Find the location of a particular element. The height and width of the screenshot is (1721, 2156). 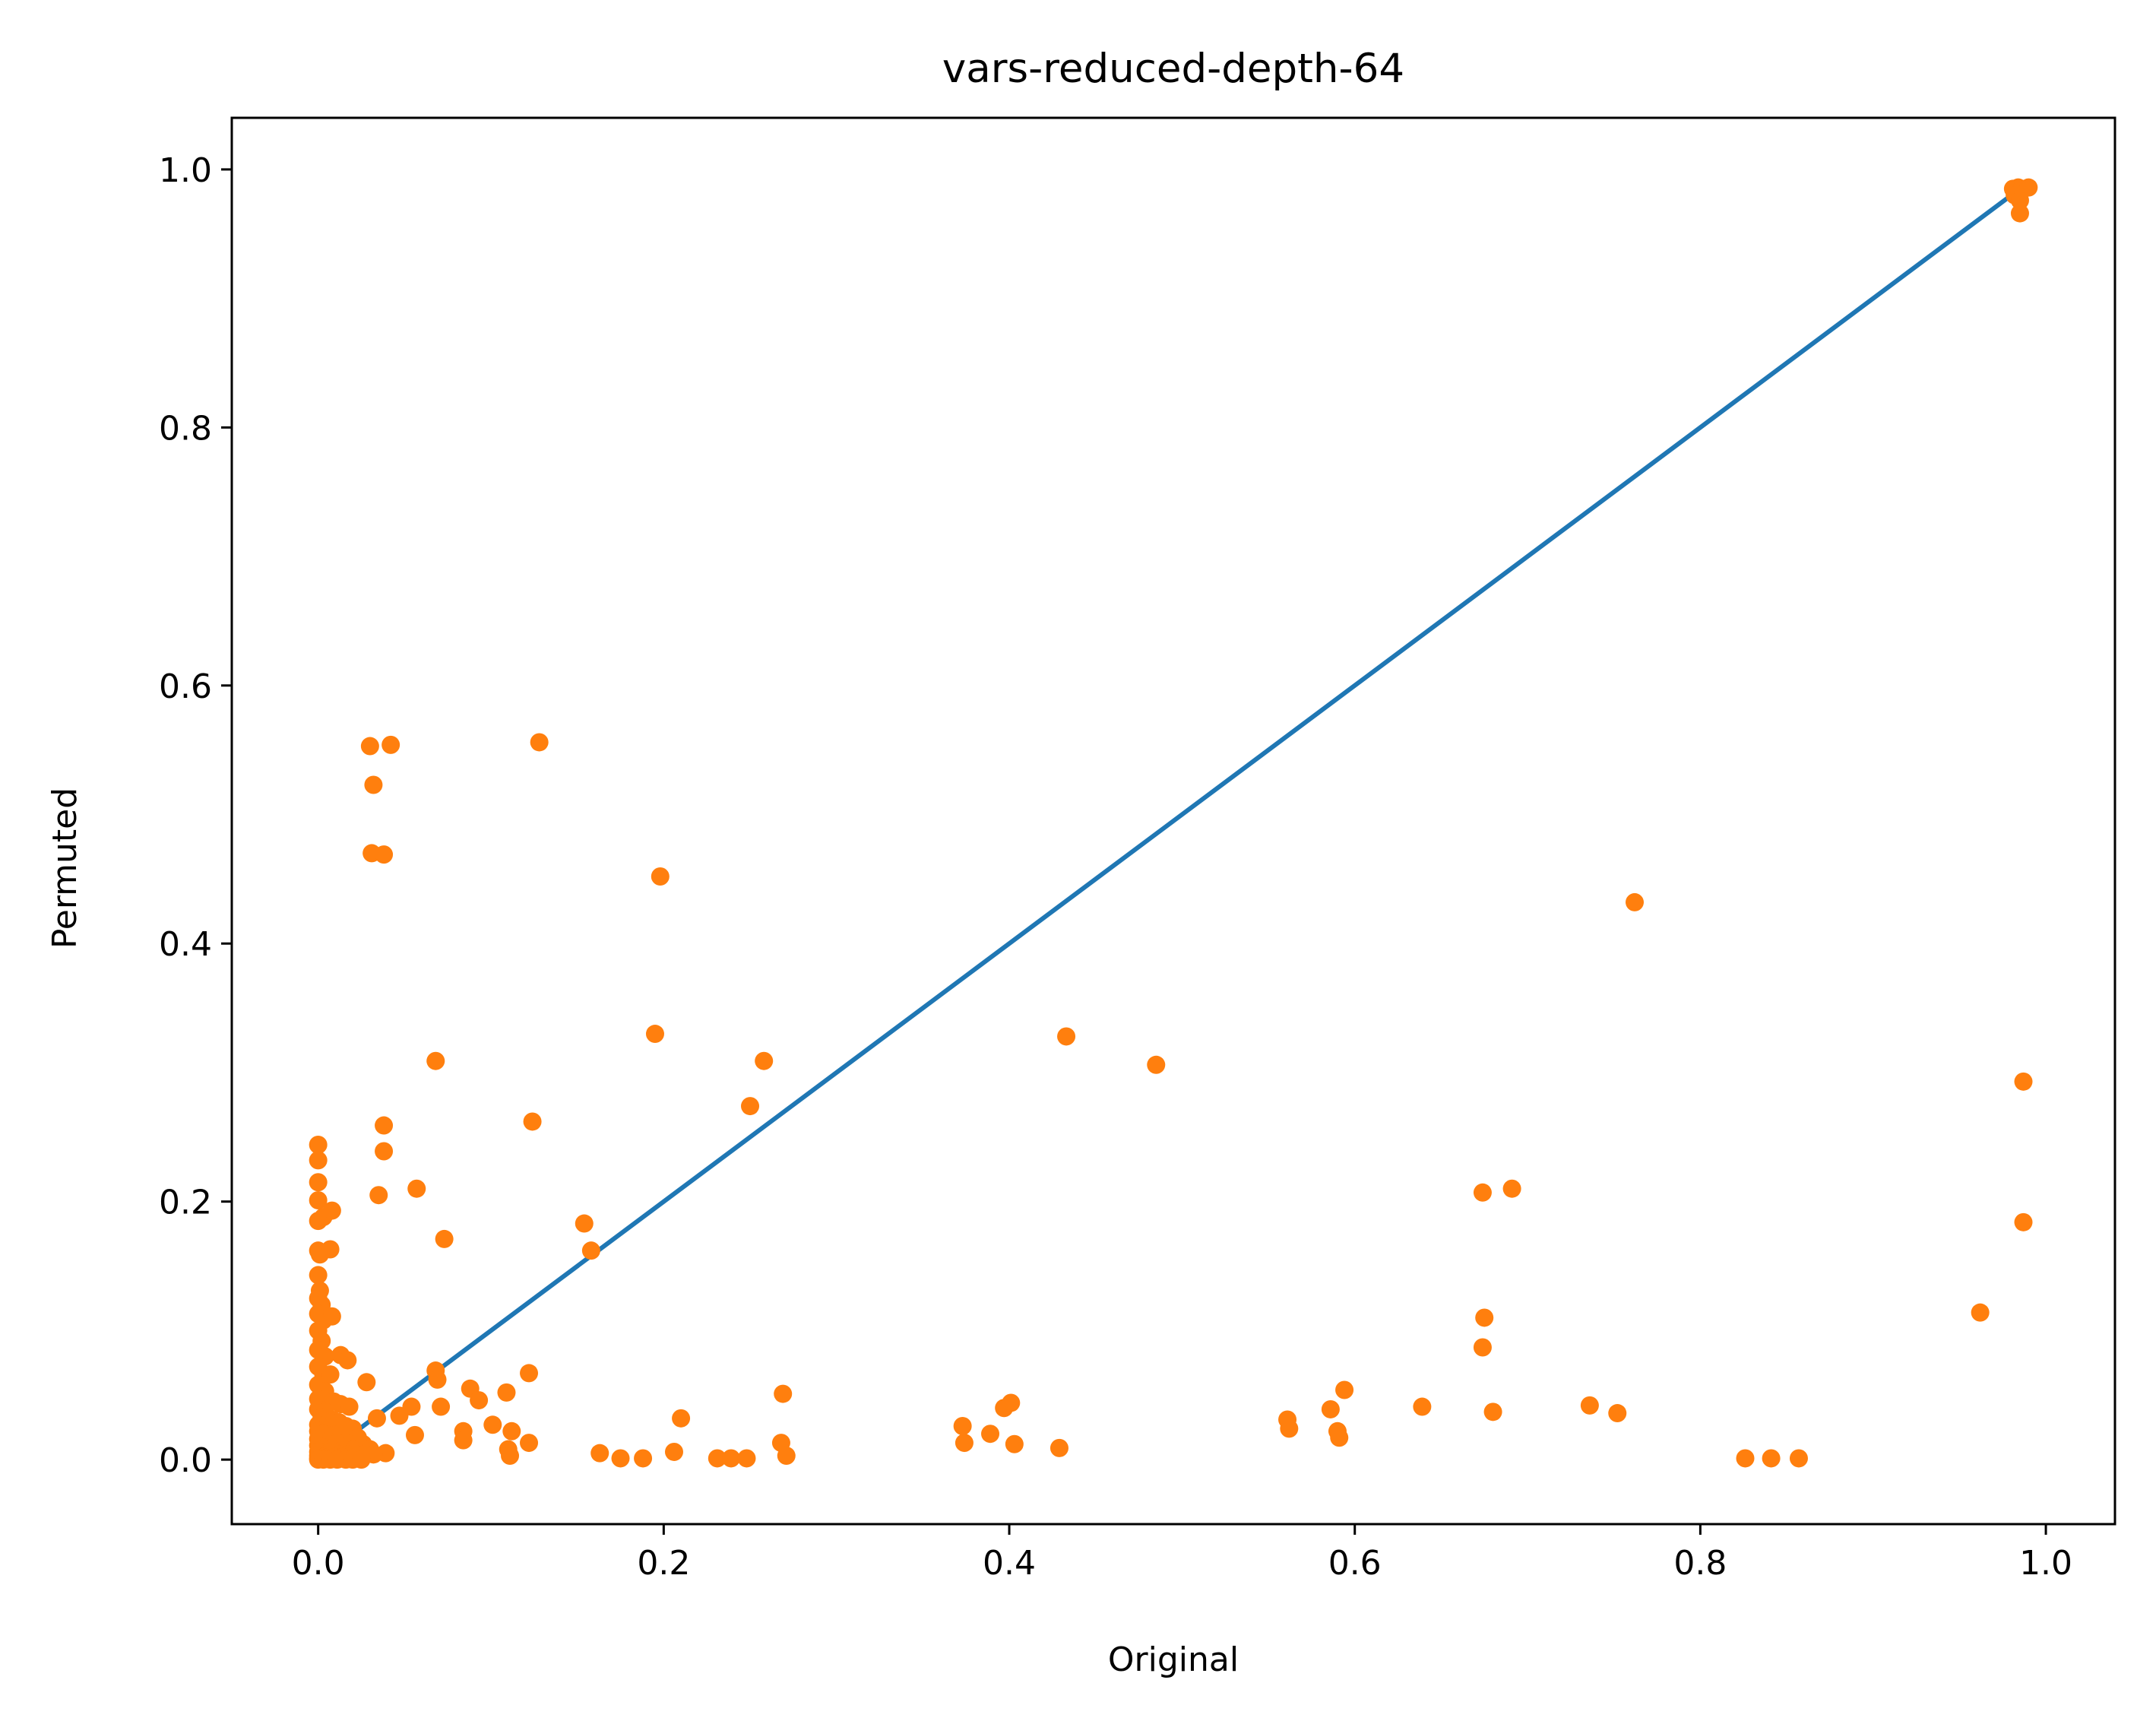

y-tick-label: 0.2 is located at coordinates (185, 1203).